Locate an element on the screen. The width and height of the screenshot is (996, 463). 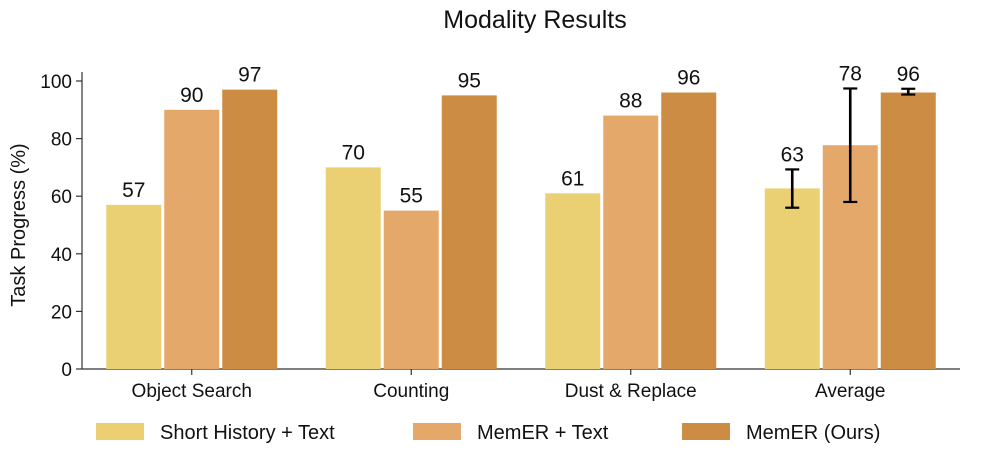
data-label: 95 is located at coordinates (469, 80).